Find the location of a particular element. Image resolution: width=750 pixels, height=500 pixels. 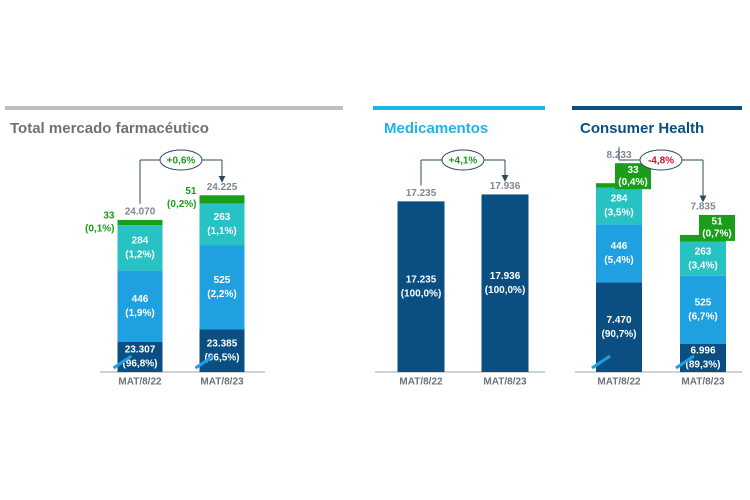

share-label: (1,9%) is located at coordinates (139, 313).